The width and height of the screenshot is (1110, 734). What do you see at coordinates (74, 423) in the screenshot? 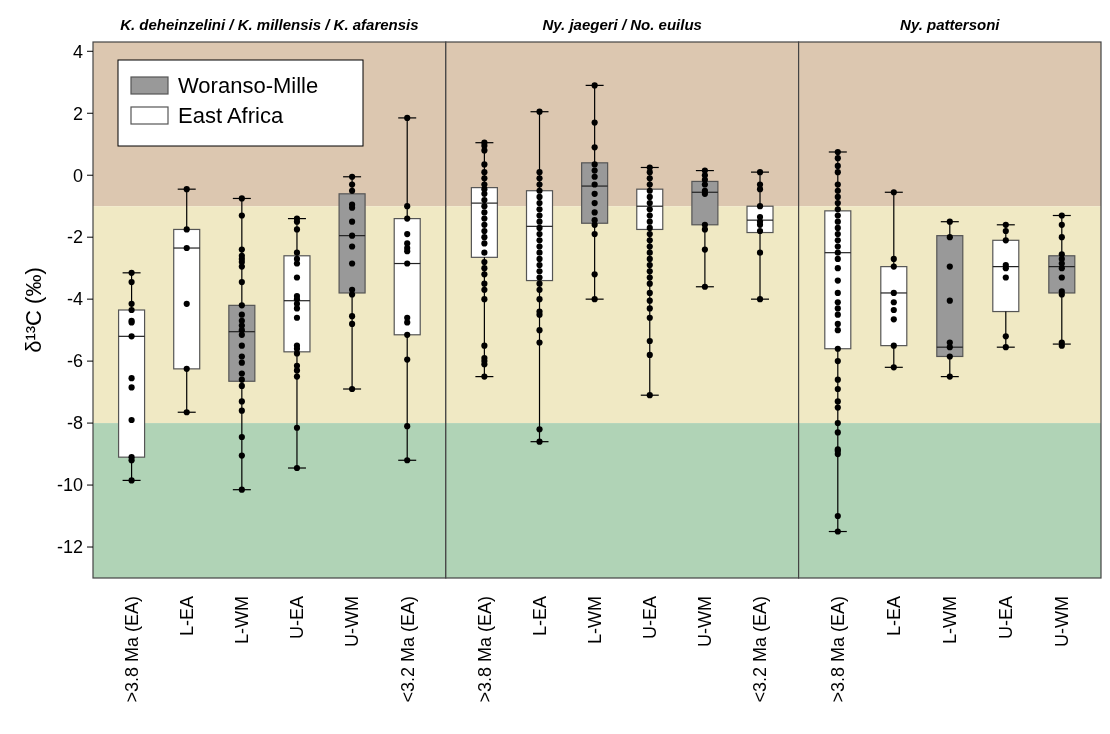
I see `y-tick-label: -8` at bounding box center [74, 423].